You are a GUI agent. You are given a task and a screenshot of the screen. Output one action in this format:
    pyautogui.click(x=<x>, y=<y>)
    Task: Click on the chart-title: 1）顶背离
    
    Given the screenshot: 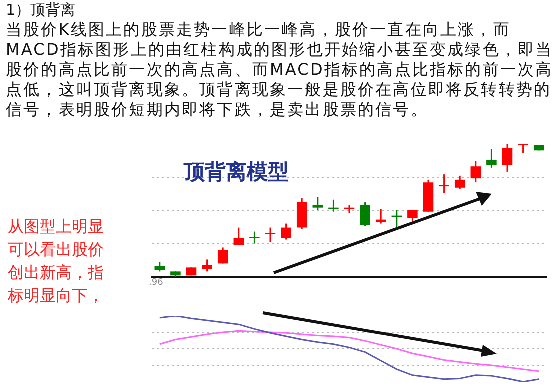 What is the action you would take?
    pyautogui.click(x=41, y=10)
    